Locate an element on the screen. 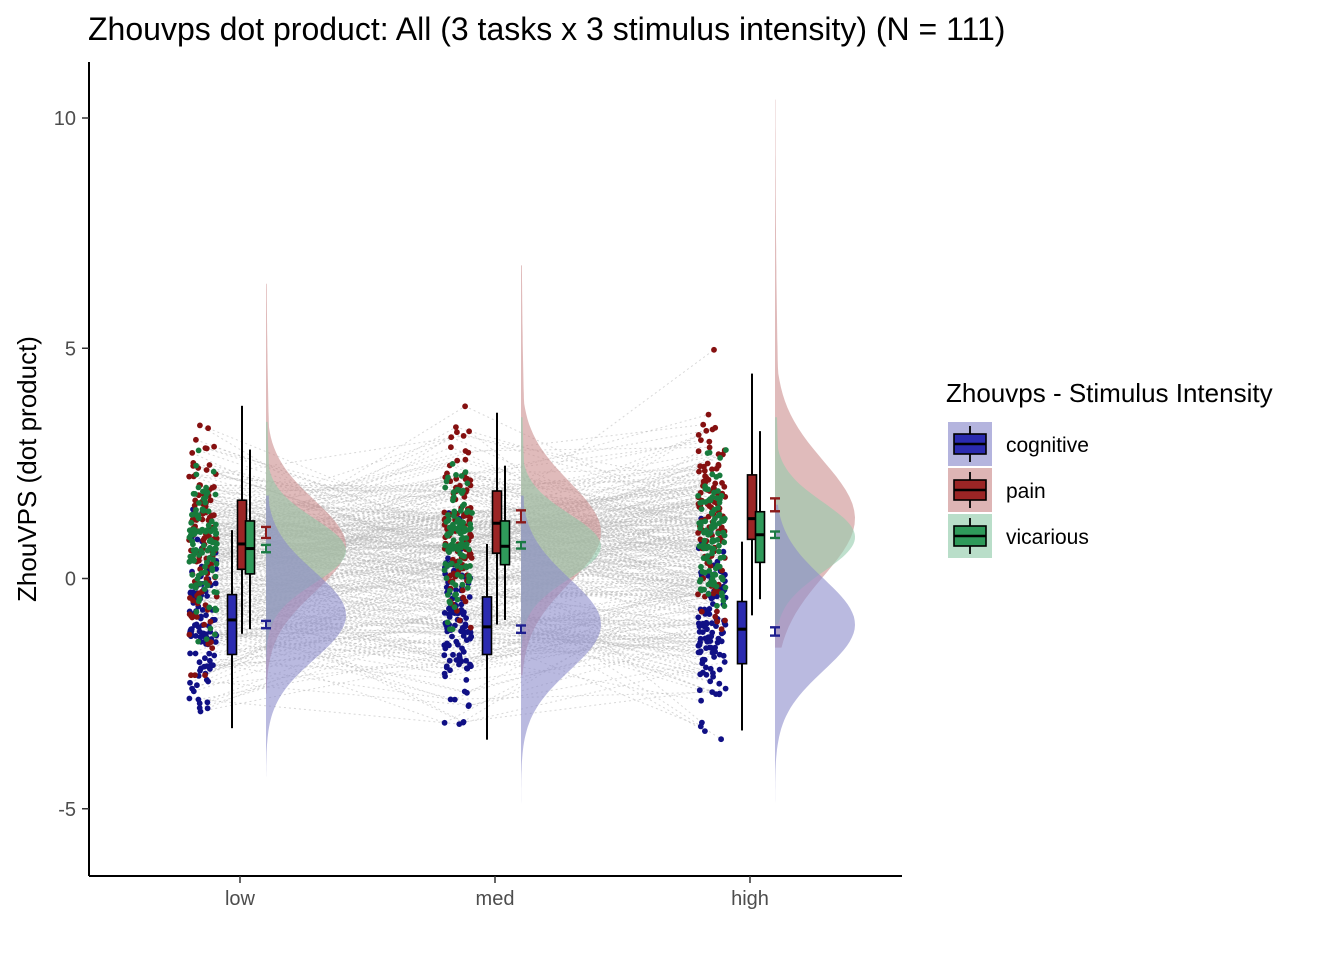  legend-item-cognitive: cognitive is located at coordinates (1018, 444).